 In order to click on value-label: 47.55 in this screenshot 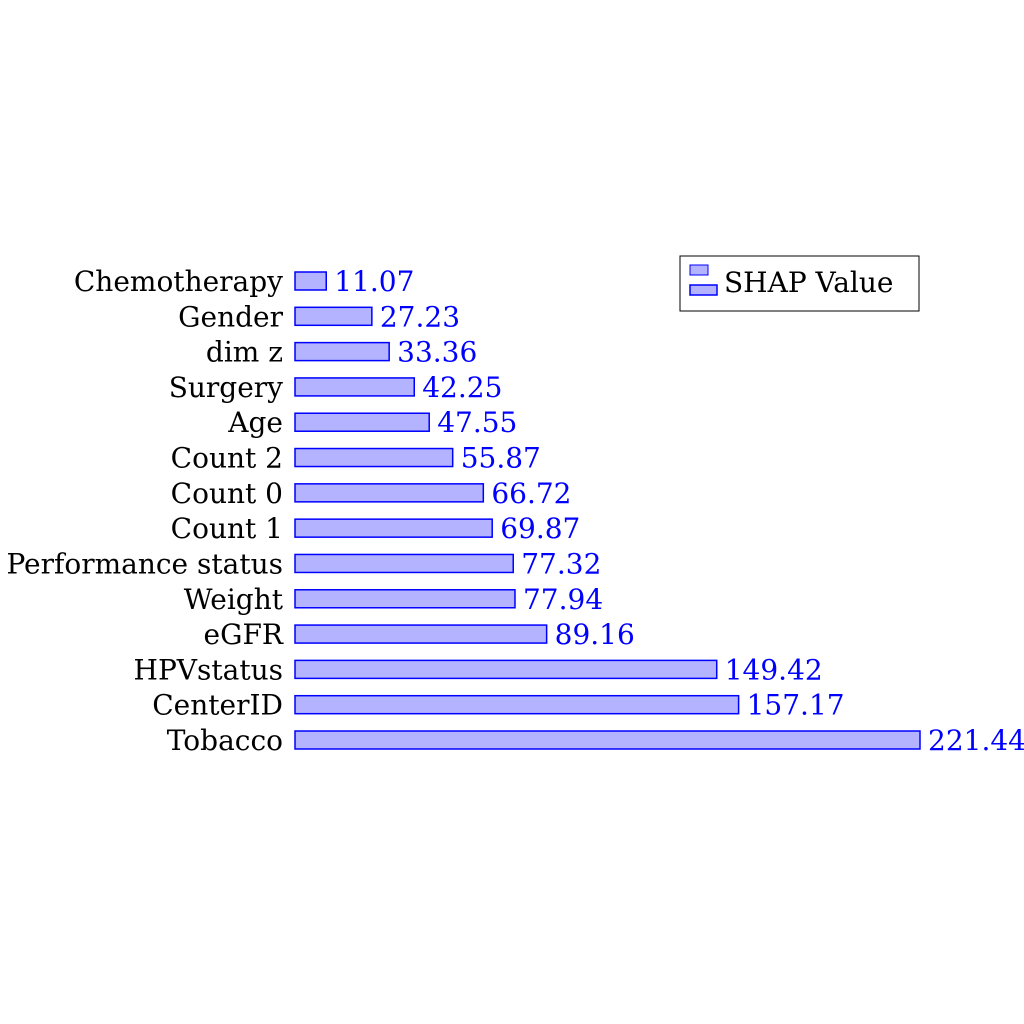, I will do `click(477, 422)`.